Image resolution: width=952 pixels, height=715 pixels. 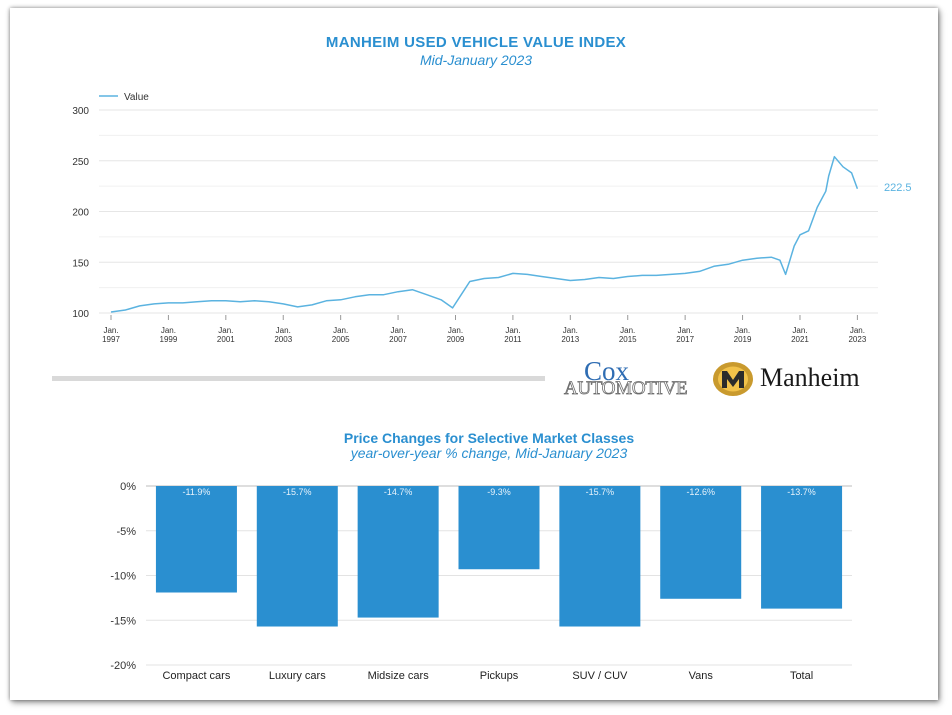 What do you see at coordinates (499, 492) in the screenshot?
I see `bar-data-label: -9.3%` at bounding box center [499, 492].